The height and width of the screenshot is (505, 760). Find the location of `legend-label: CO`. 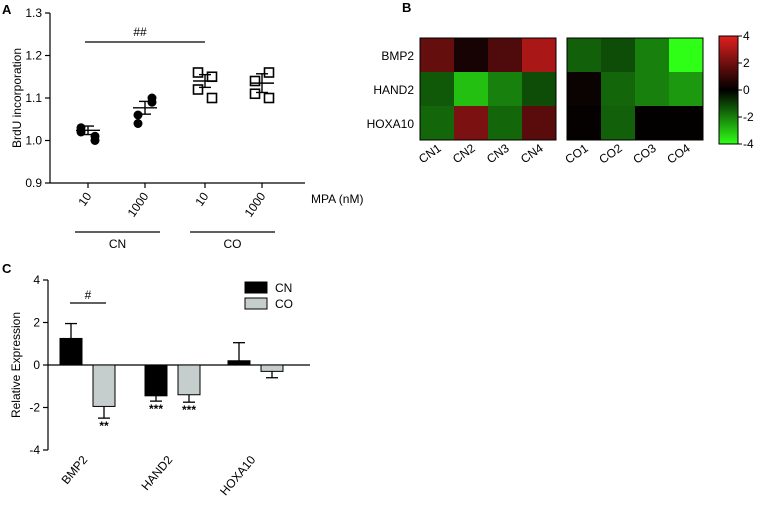

legend-label: CO is located at coordinates (284, 304).